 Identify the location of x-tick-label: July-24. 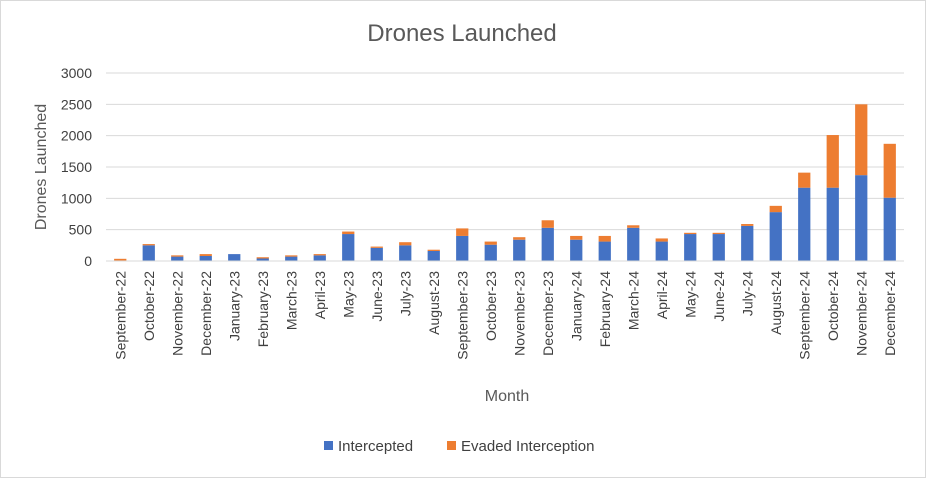
(747, 293).